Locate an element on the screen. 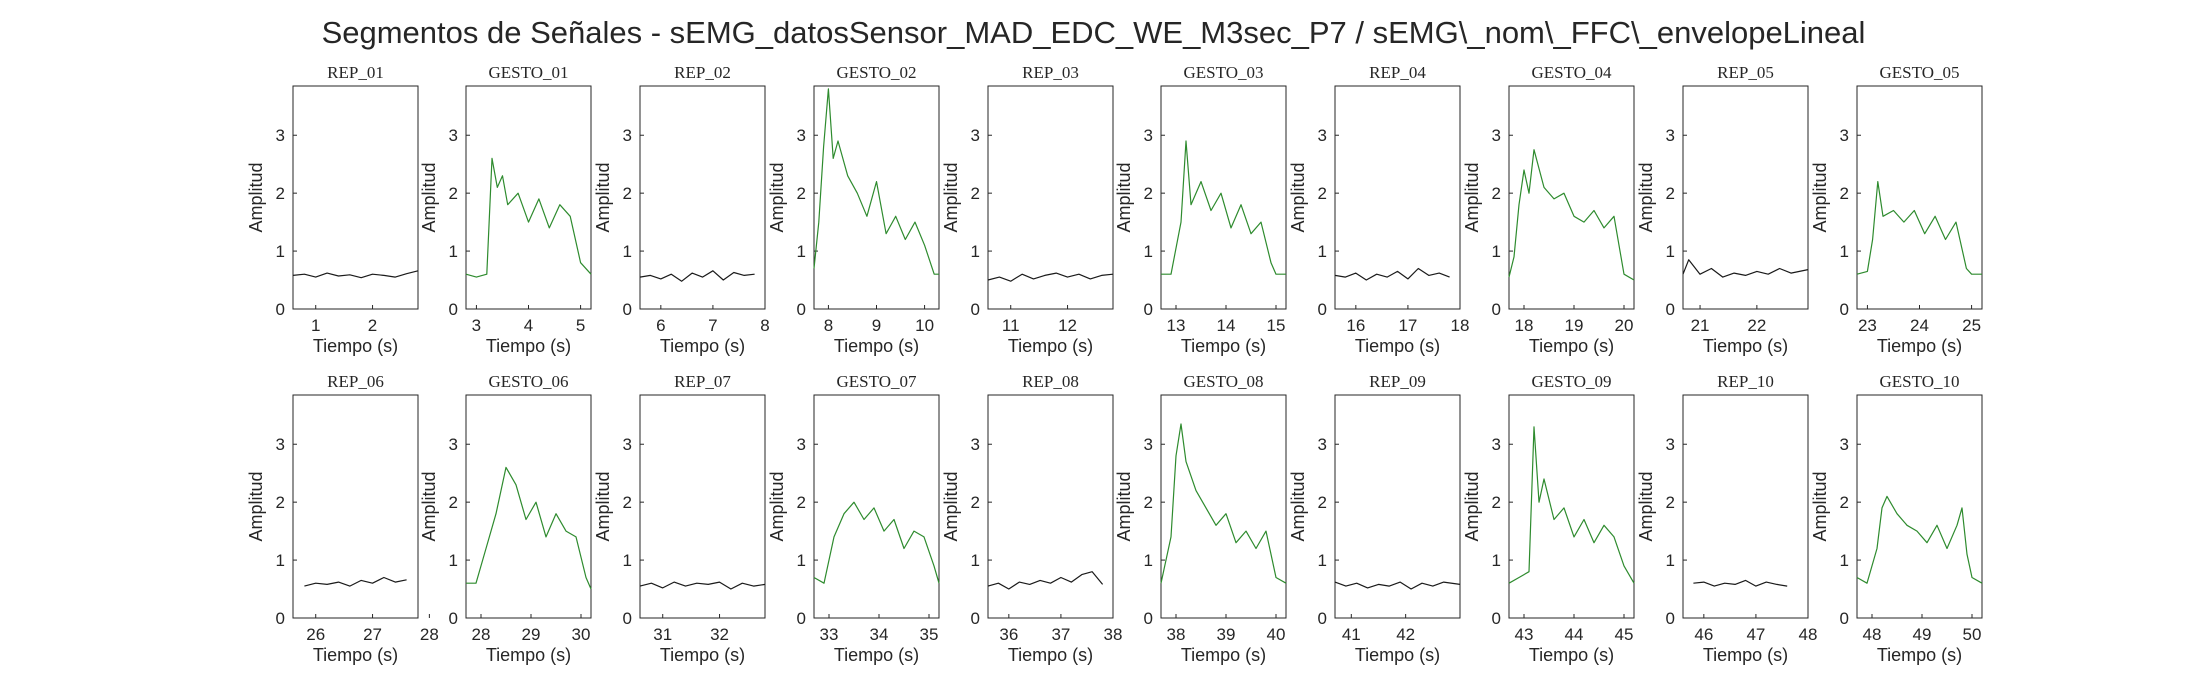  subplot-title: GESTO_01 is located at coordinates (529, 72).